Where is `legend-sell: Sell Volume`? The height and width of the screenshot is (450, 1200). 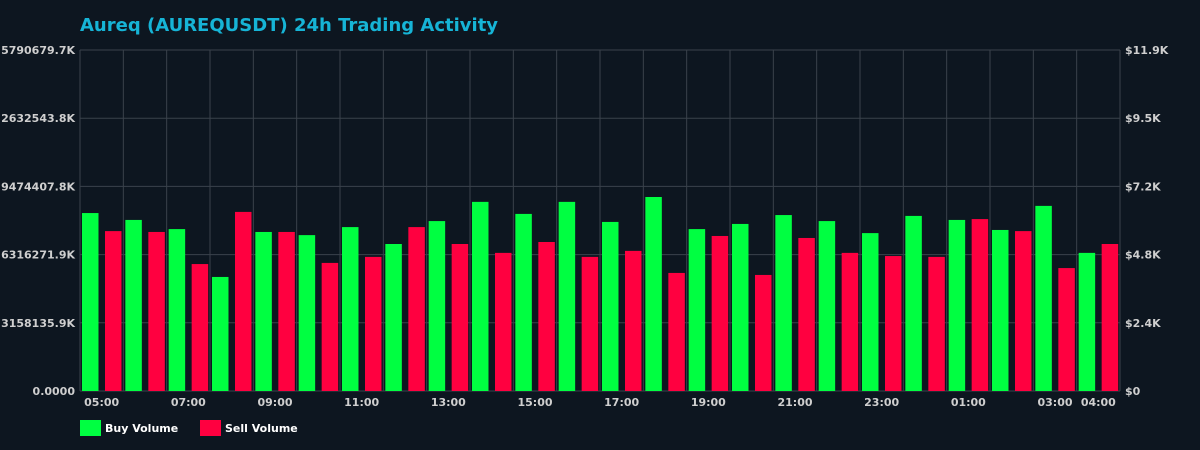
legend-sell: Sell Volume is located at coordinates (249, 428).